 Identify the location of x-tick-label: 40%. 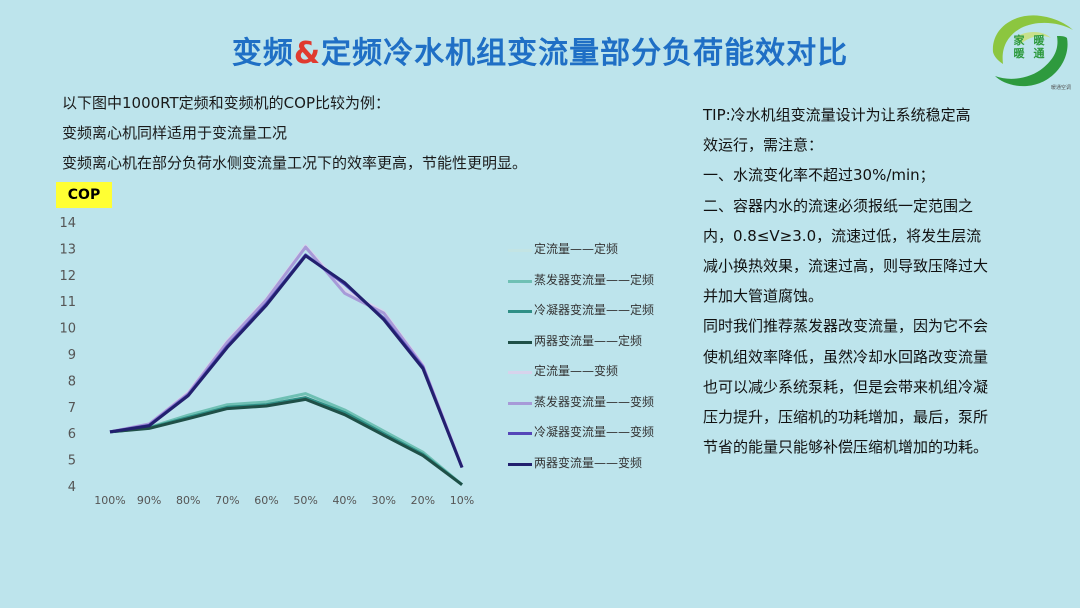
(344, 500).